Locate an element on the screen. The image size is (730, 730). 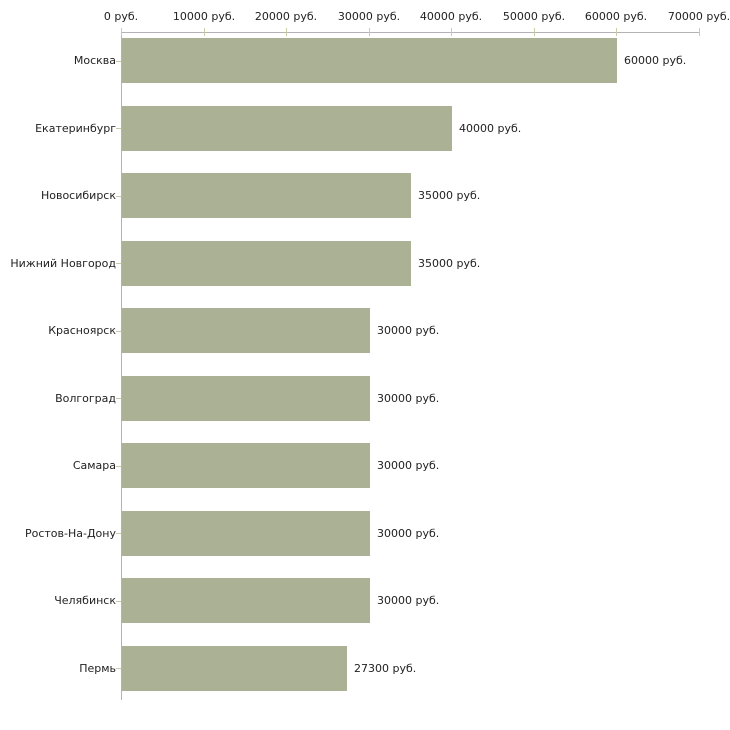
category-label: Москва is located at coordinates (94, 60).